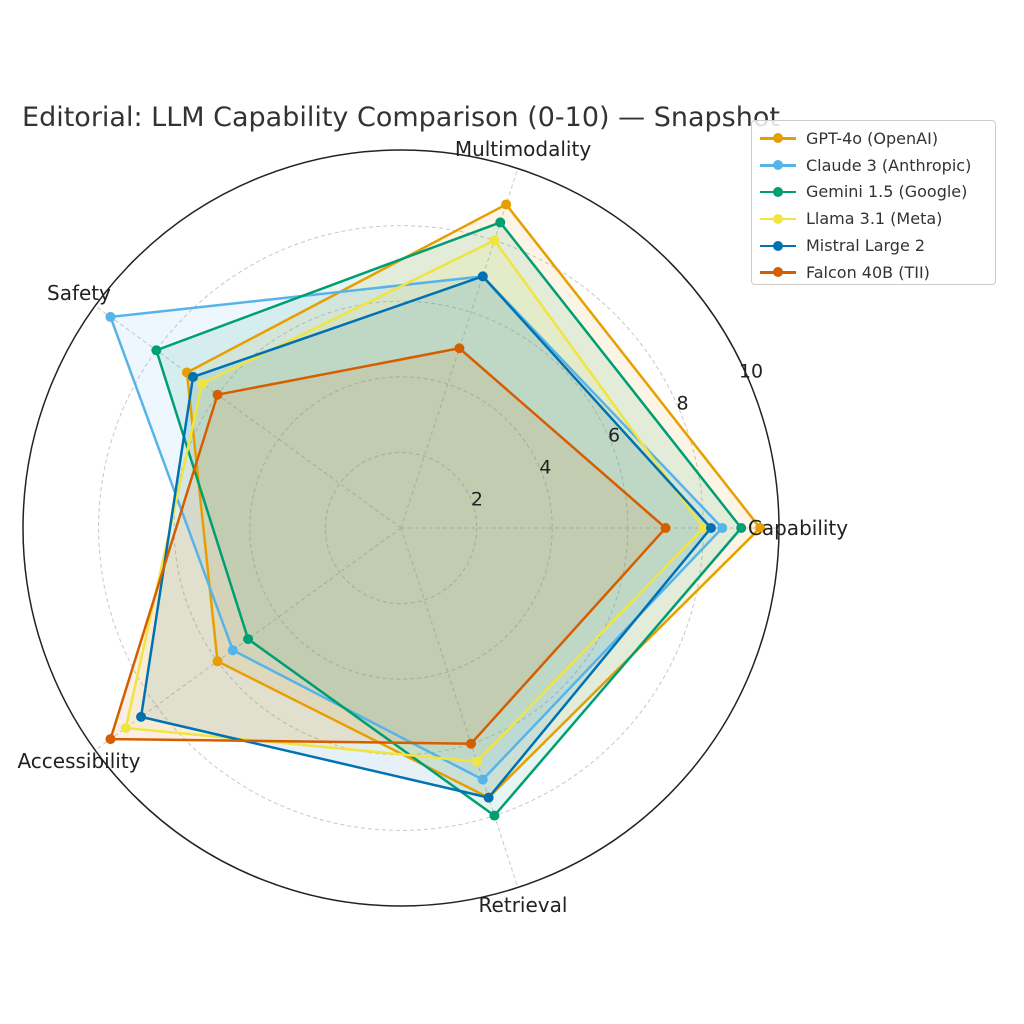  What do you see at coordinates (751, 372) in the screenshot?
I see `radial-tick-label: 10` at bounding box center [751, 372].